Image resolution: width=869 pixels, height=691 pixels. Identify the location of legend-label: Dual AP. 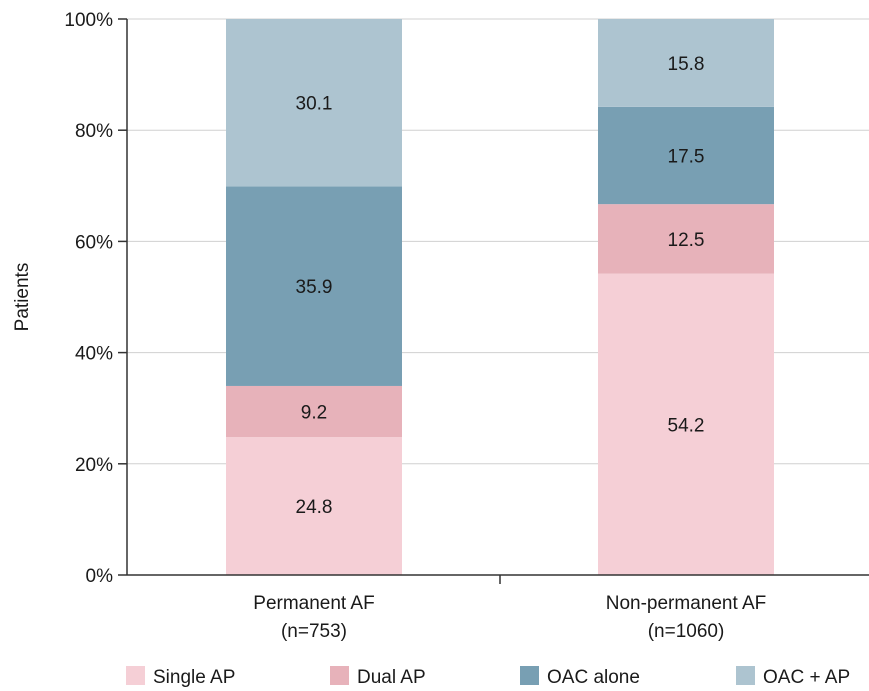
(391, 677).